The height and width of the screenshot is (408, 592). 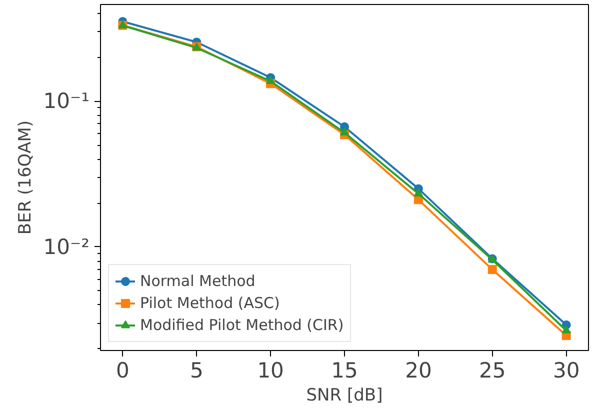 I want to click on x-tick-label: 10, so click(x=270, y=370).